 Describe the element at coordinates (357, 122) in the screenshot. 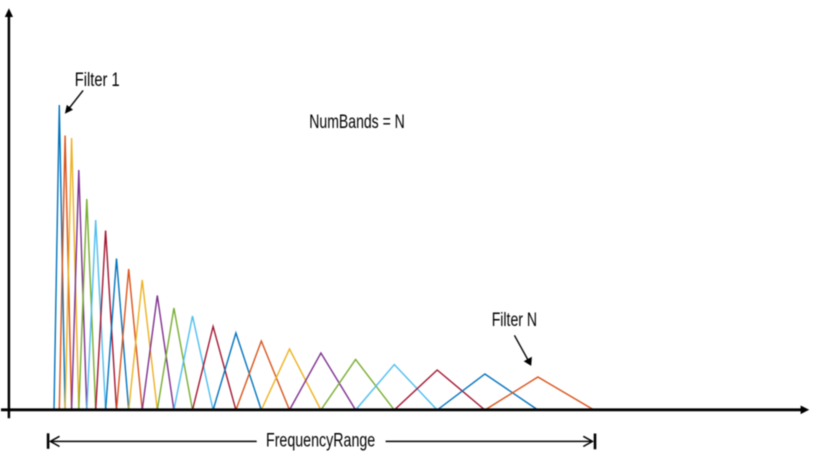

I see `svg-text: NumBands = N` at that location.